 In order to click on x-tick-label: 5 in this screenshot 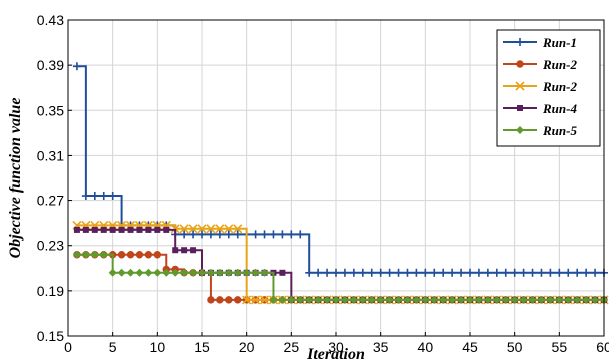, I will do `click(113, 347)`.